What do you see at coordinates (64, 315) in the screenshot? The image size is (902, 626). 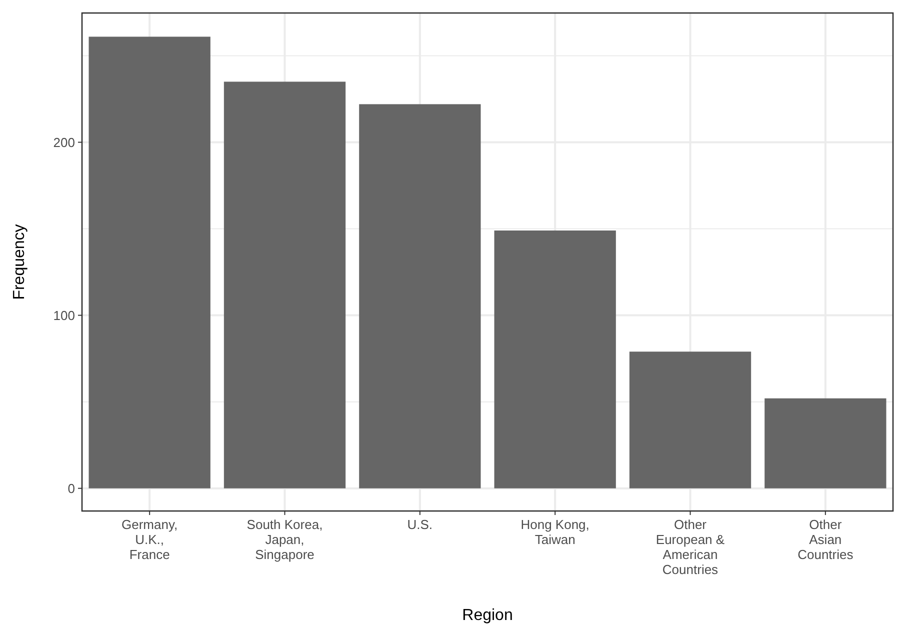 I see `y-tick-label: 100` at bounding box center [64, 315].